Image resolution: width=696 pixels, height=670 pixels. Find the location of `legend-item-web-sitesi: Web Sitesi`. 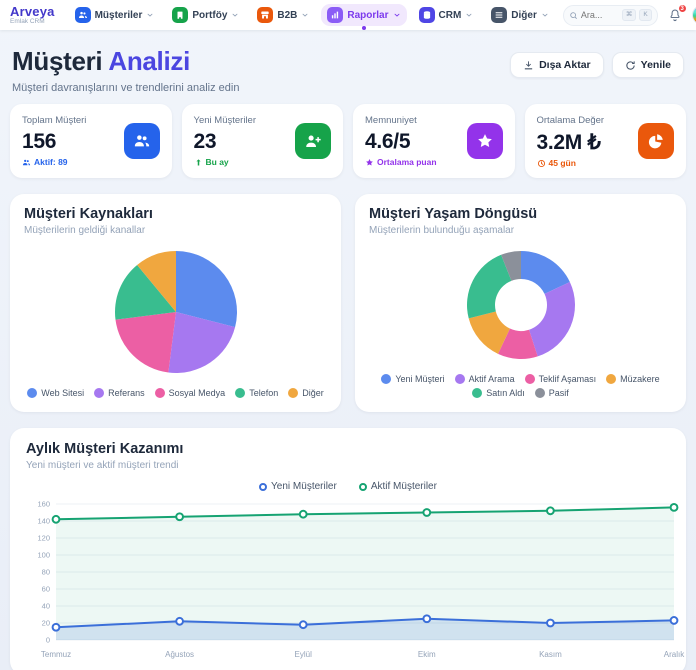

legend-item-web-sitesi: Web Sitesi is located at coordinates (55, 393).